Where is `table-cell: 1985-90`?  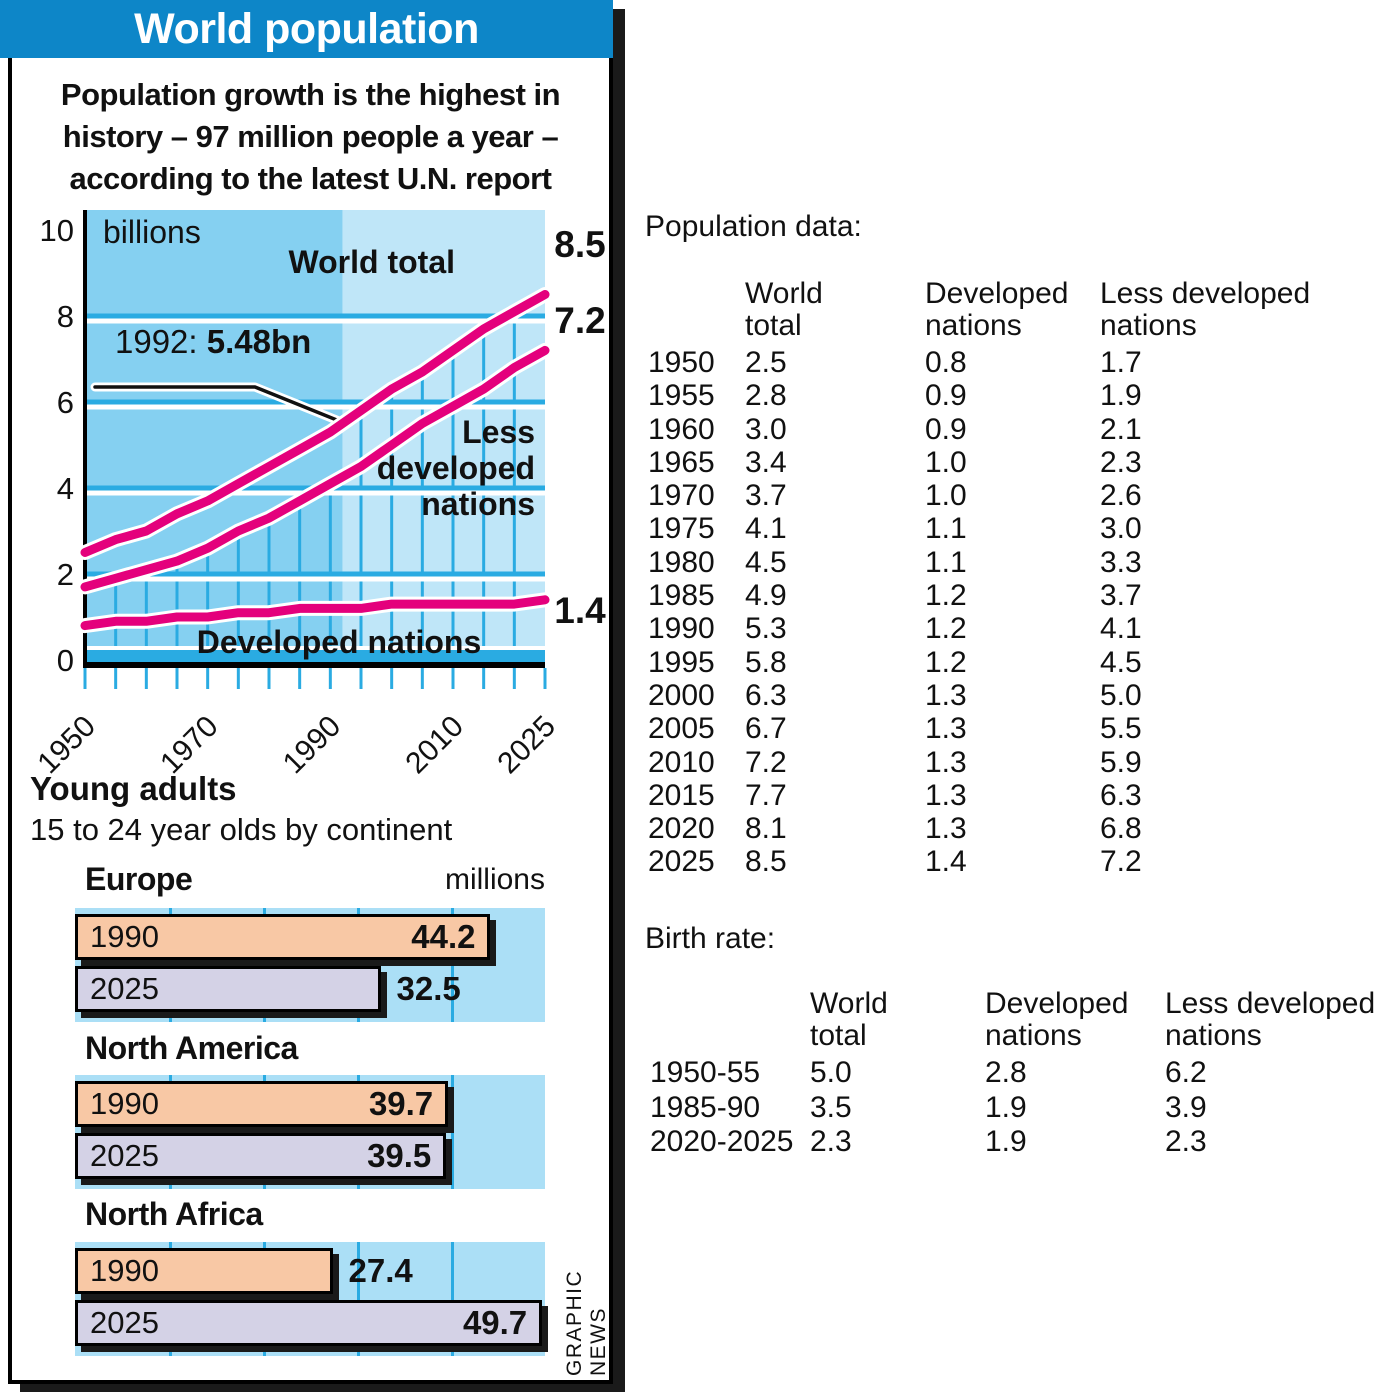
table-cell: 1985-90 is located at coordinates (705, 1107).